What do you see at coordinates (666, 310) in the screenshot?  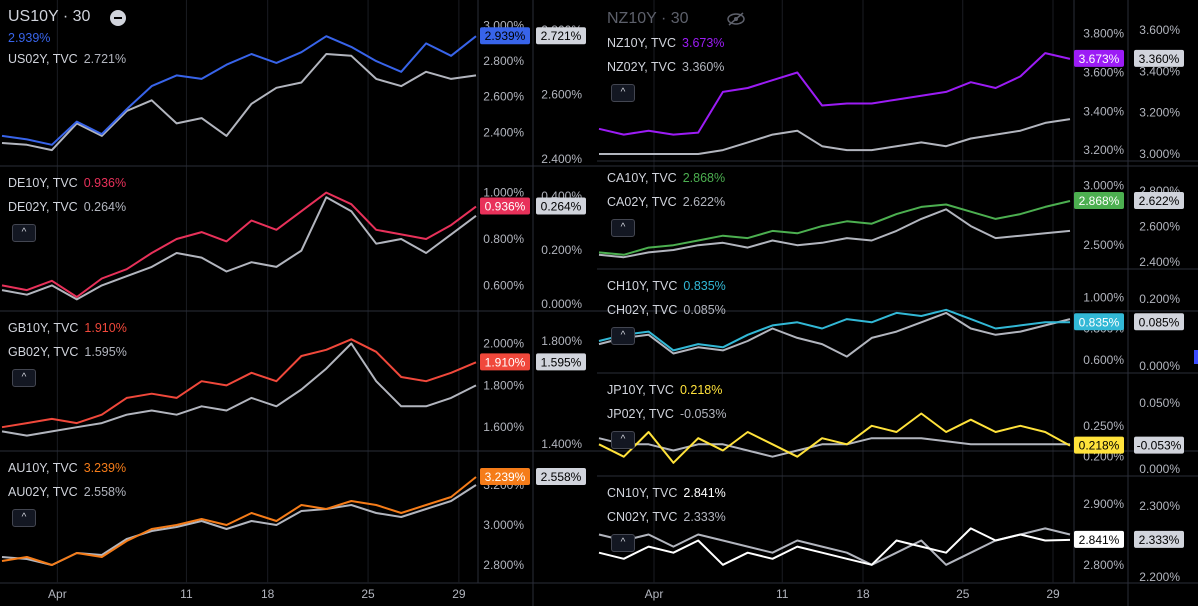 I see `legend-ch02y: CH02Y, TVC 0.085%` at bounding box center [666, 310].